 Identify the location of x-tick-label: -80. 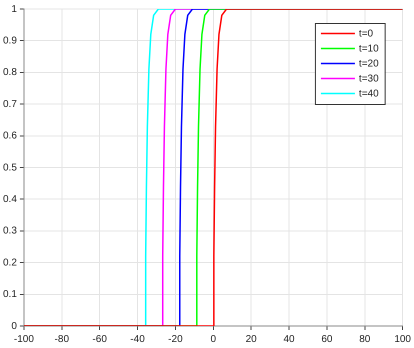
(62, 339).